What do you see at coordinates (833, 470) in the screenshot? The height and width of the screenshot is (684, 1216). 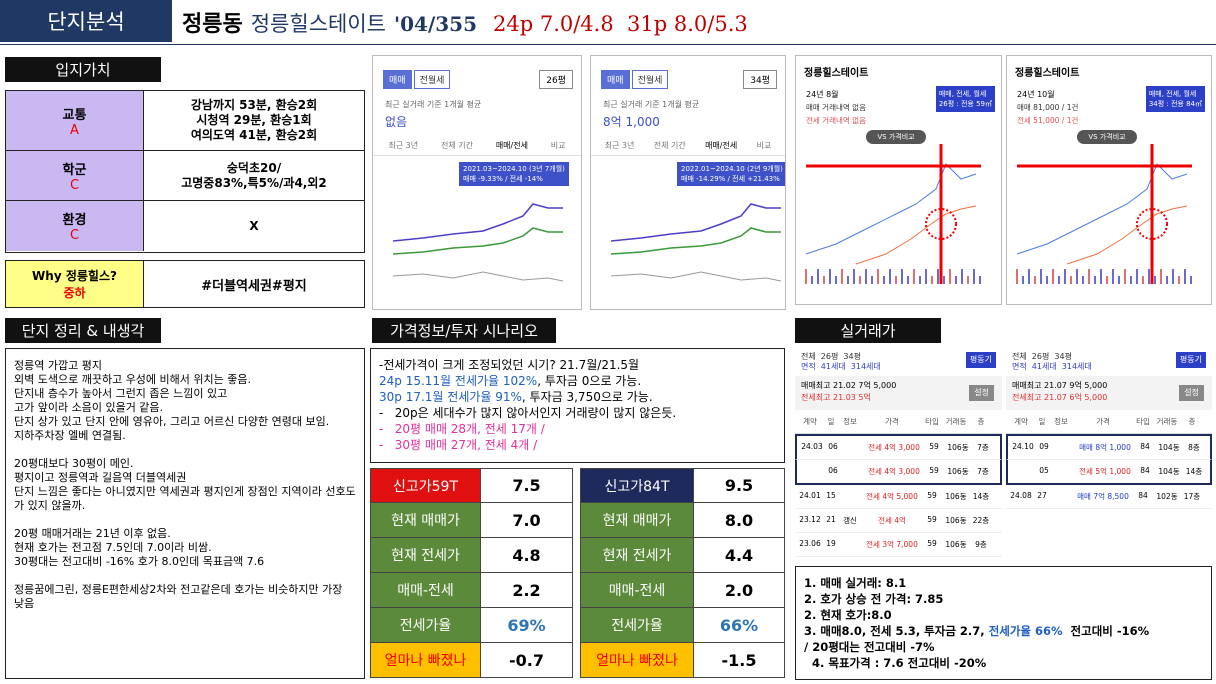 I see `tx-cell: 06` at bounding box center [833, 470].